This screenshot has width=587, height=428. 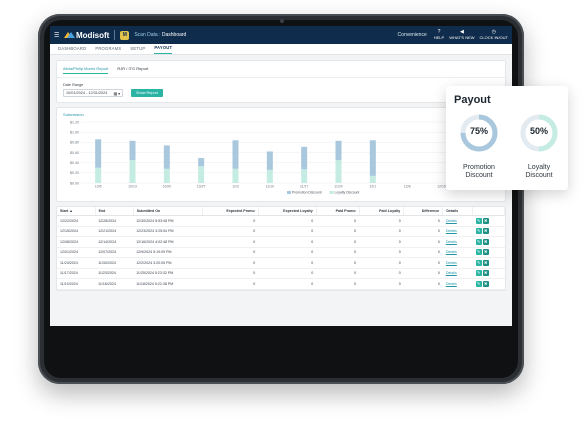 What do you see at coordinates (168, 211) in the screenshot?
I see `col-submitted-on: Submitted On` at bounding box center [168, 211].